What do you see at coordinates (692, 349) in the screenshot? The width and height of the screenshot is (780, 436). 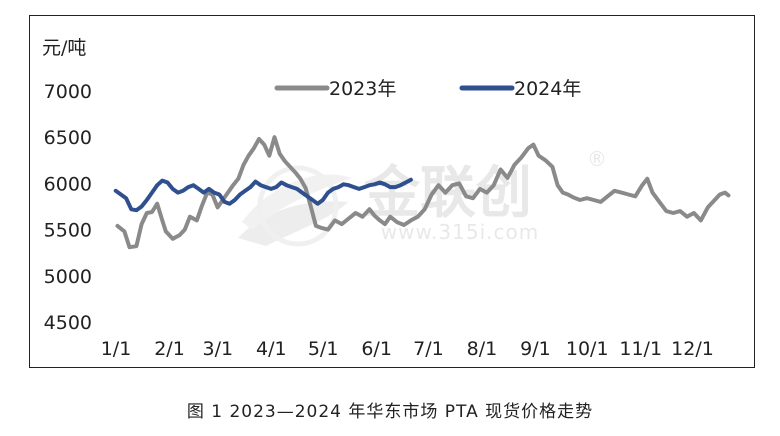 I see `x-tick-label: 12/1` at bounding box center [692, 349].